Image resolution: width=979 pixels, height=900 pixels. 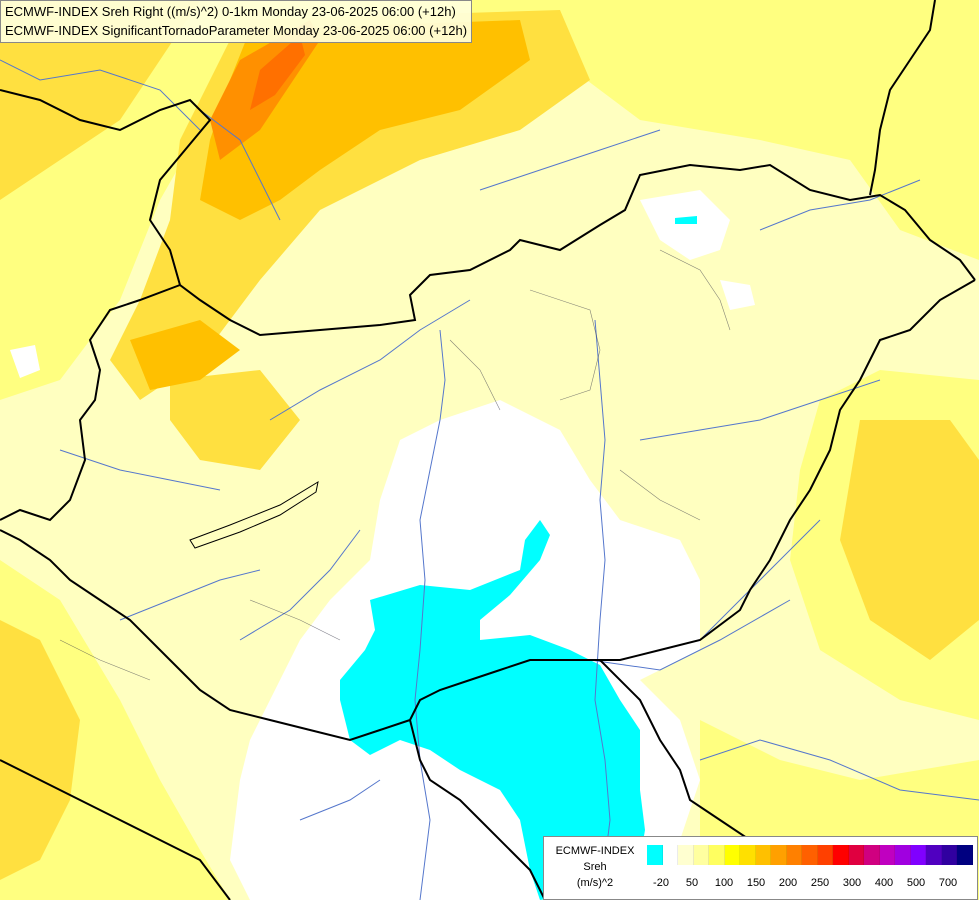 What do you see at coordinates (724, 883) in the screenshot?
I see `legend-tick-label: 100` at bounding box center [724, 883].